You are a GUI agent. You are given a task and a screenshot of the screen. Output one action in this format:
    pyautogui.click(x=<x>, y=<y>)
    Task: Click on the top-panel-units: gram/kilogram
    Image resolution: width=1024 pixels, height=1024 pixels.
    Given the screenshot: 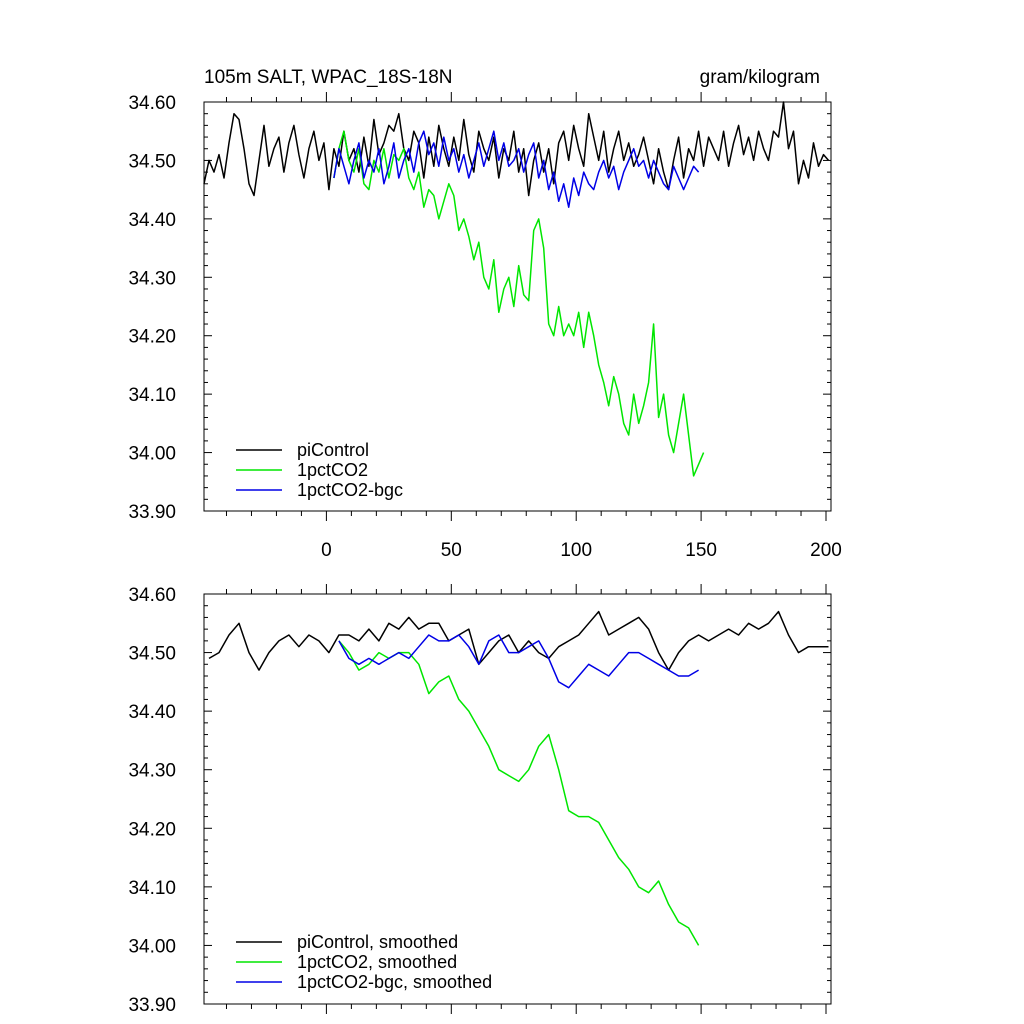 What is the action you would take?
    pyautogui.click(x=760, y=77)
    